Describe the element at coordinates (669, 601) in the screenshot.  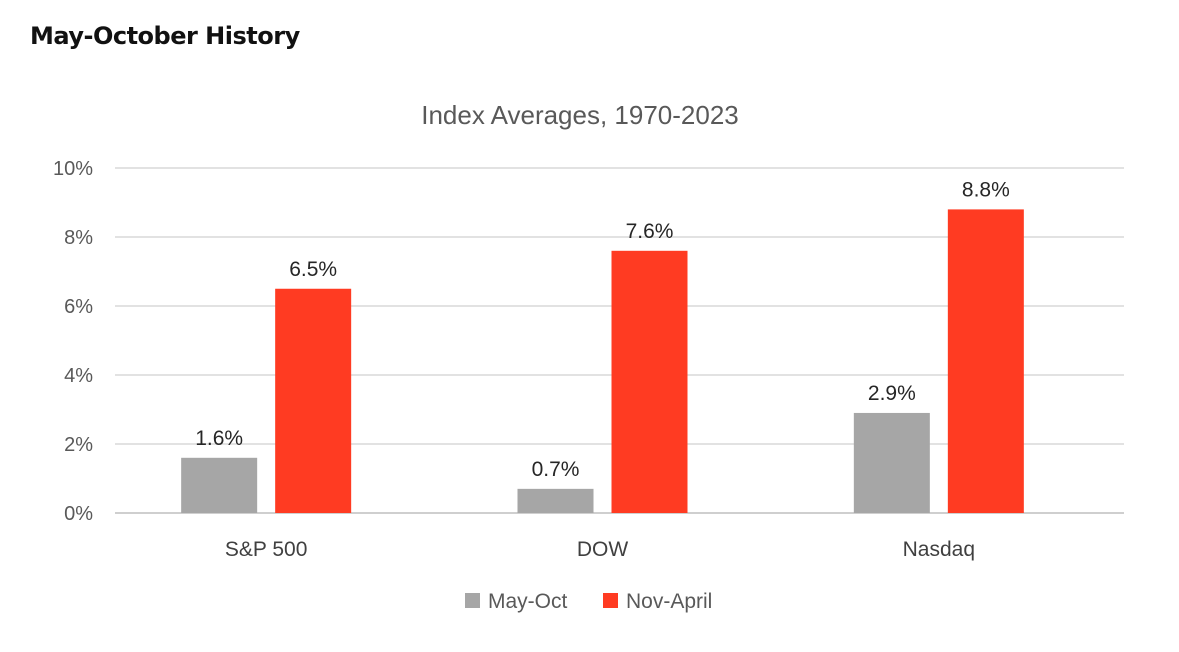
I see `legend-label: Nov-April` at that location.